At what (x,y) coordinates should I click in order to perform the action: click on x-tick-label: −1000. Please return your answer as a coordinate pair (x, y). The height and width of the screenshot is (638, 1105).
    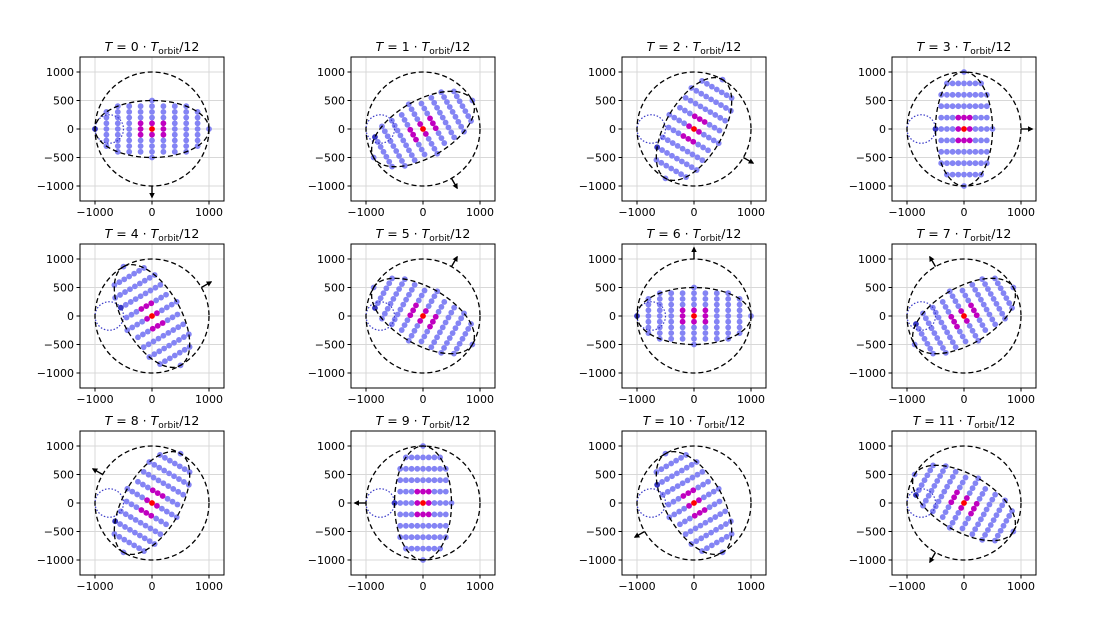
    Looking at the image, I should click on (94, 399).